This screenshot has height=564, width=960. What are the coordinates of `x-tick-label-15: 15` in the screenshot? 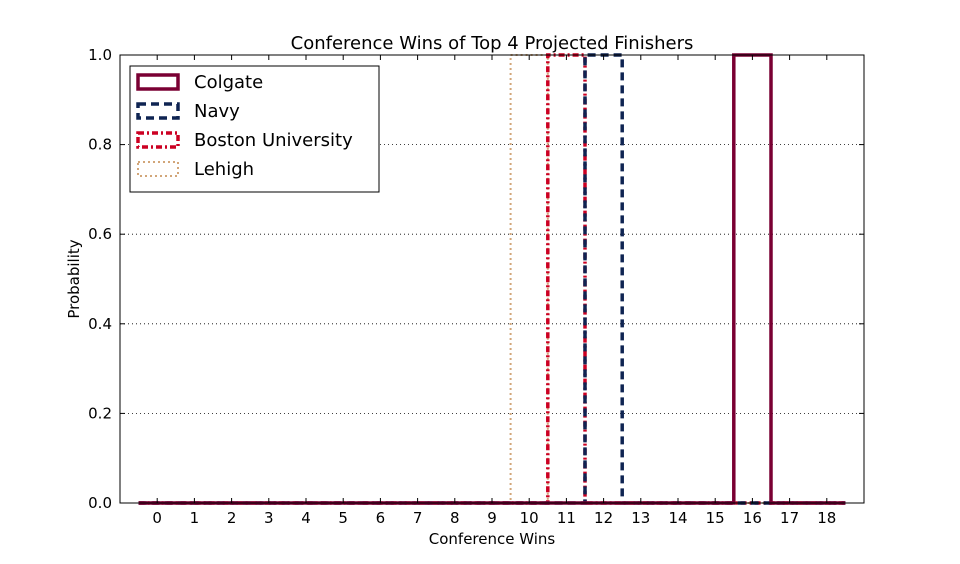 It's located at (715, 518).